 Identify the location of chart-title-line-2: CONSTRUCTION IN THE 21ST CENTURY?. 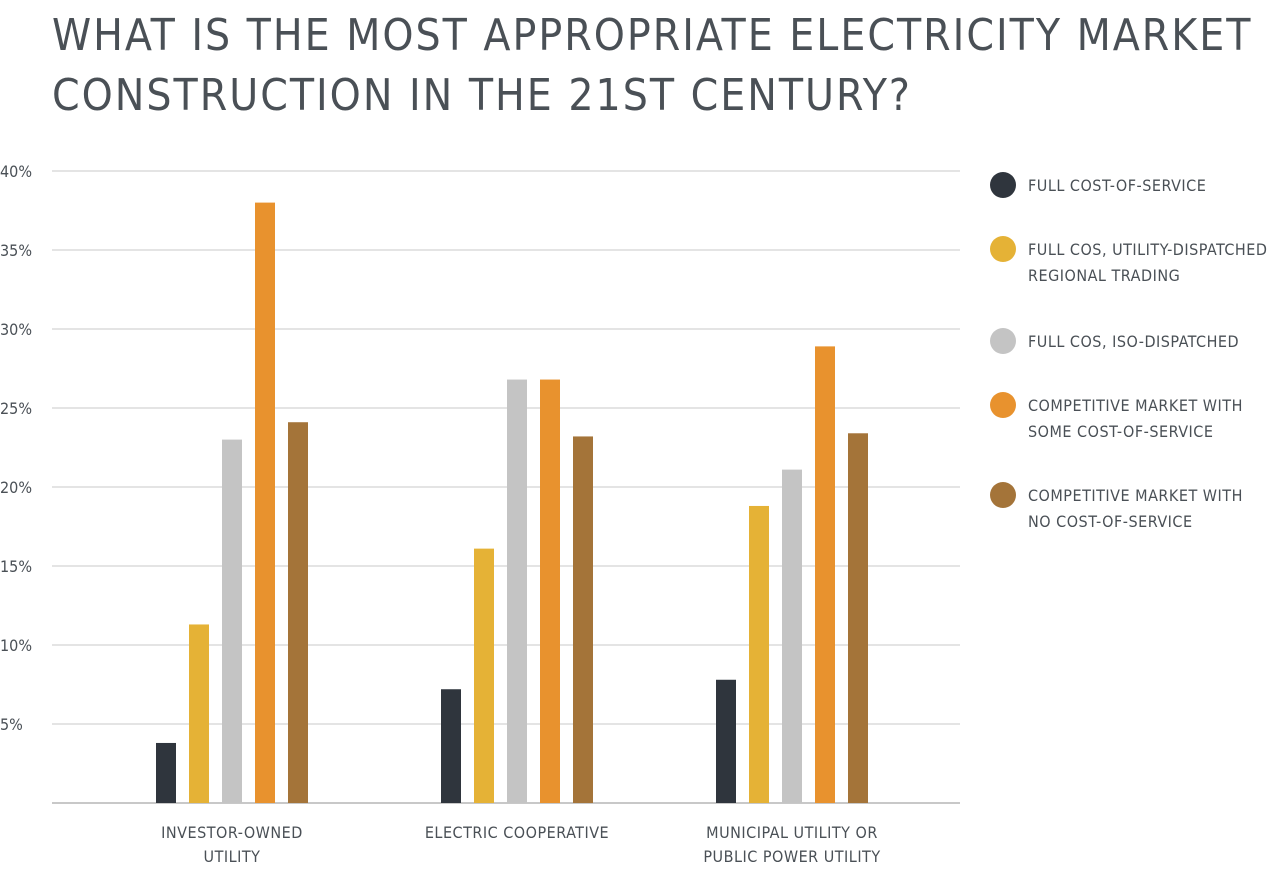
(482, 95).